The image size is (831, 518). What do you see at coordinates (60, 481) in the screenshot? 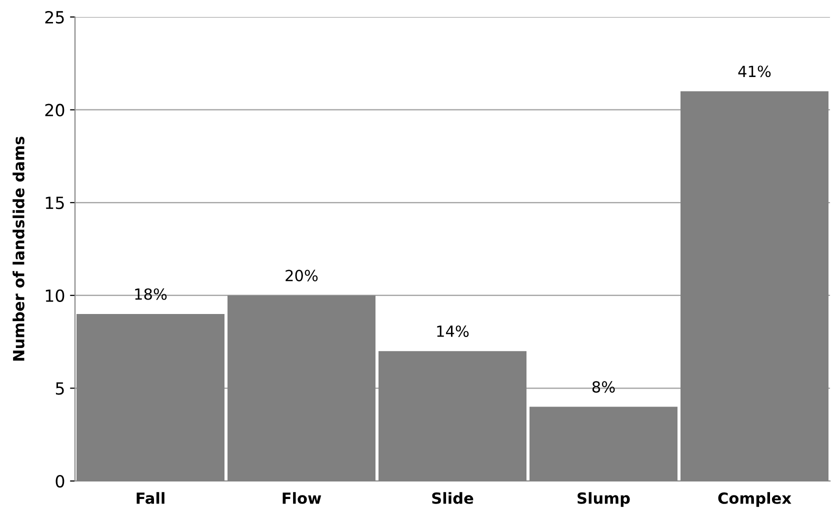
I see `y-tick-label: 0` at bounding box center [60, 481].